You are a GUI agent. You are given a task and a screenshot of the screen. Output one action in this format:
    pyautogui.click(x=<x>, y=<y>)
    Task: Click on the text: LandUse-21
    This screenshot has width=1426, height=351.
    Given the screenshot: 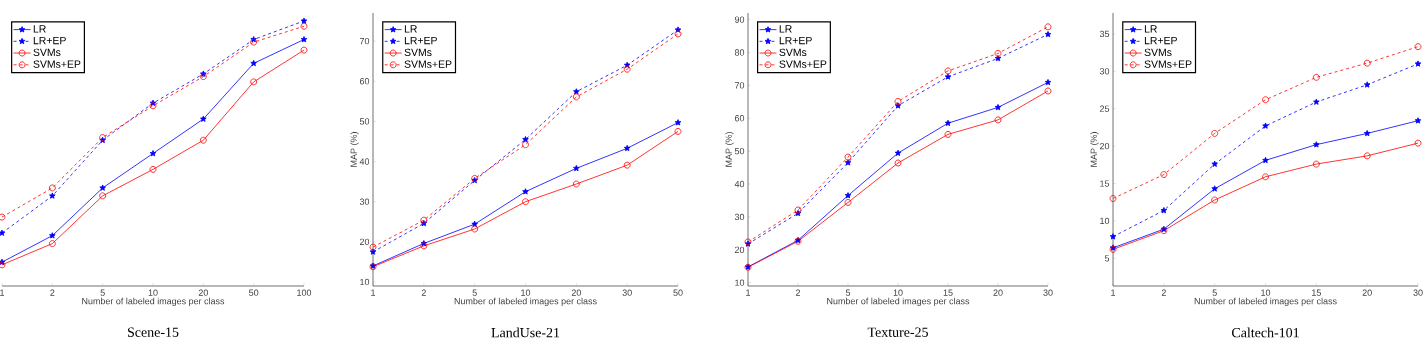 What is the action you would take?
    pyautogui.click(x=525, y=332)
    